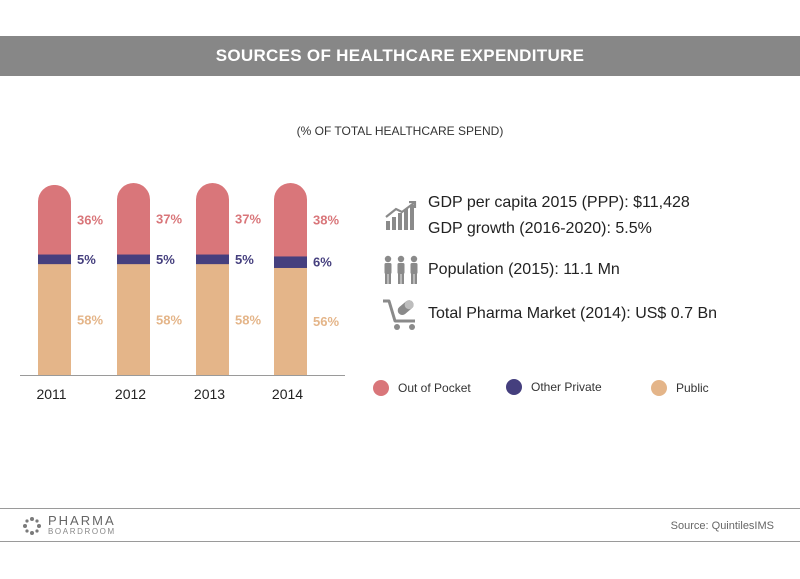 The height and width of the screenshot is (579, 800). I want to click on legend-item-public: Public, so click(680, 388).